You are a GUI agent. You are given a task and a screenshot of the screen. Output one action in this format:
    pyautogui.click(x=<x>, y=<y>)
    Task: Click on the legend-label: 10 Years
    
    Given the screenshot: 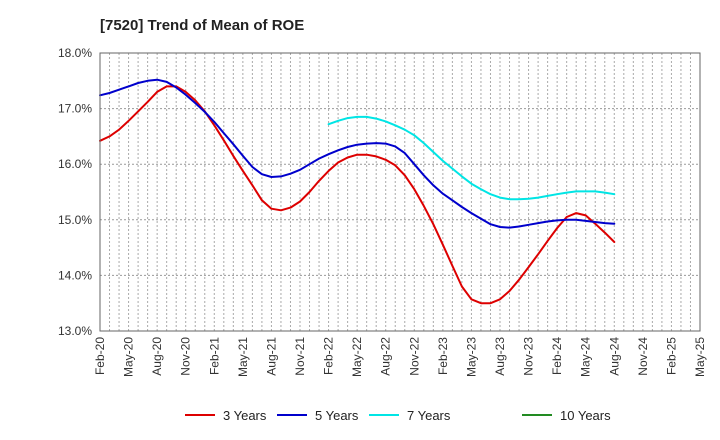 What is the action you would take?
    pyautogui.click(x=585, y=415)
    